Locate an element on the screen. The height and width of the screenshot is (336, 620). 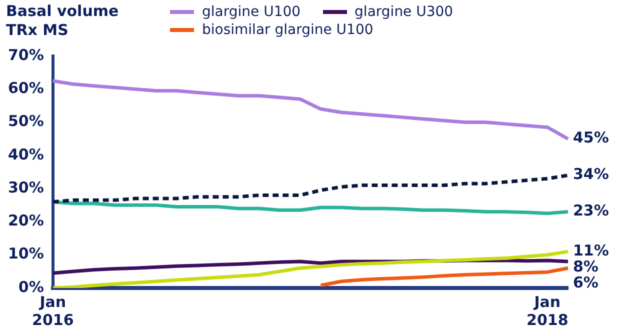
data-label: 6% is located at coordinates (585, 282).